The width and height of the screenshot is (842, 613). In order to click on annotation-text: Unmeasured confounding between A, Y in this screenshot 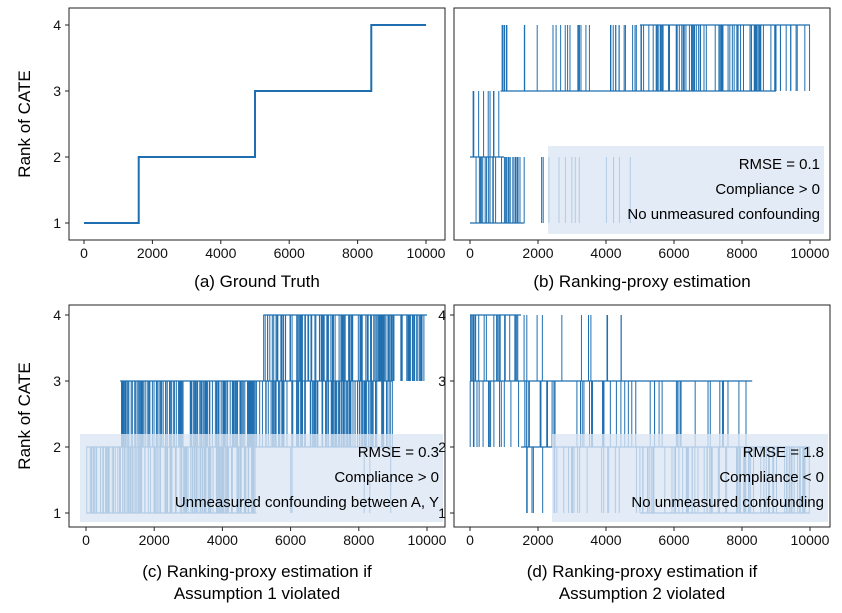, I will do `click(307, 502)`.